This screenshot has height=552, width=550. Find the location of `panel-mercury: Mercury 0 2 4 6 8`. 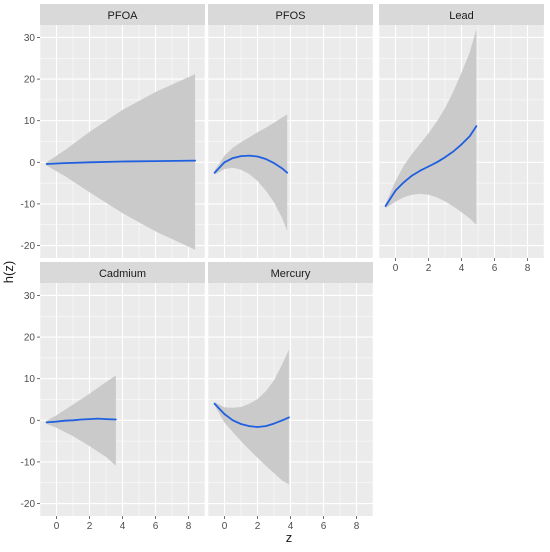

panel-mercury: Mercury 0 2 4 6 8 is located at coordinates (290, 397).